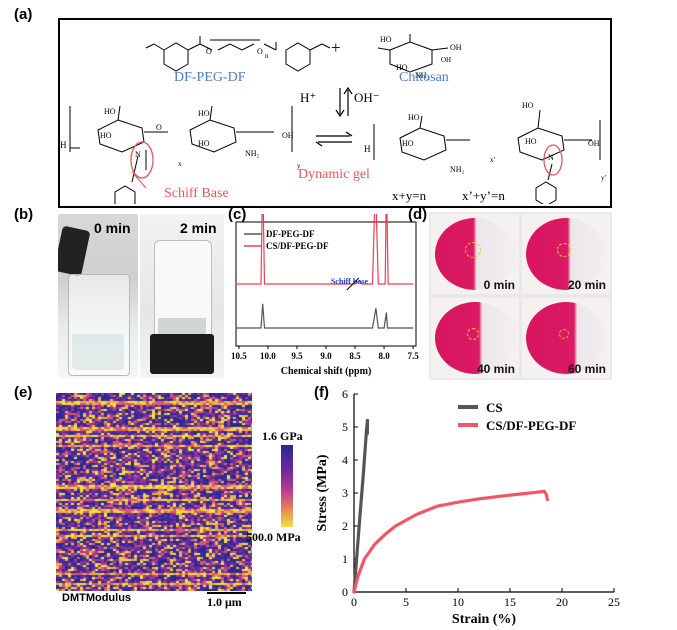  What do you see at coordinates (345, 559) in the screenshot?
I see `y-tick-label: 1` at bounding box center [345, 559].